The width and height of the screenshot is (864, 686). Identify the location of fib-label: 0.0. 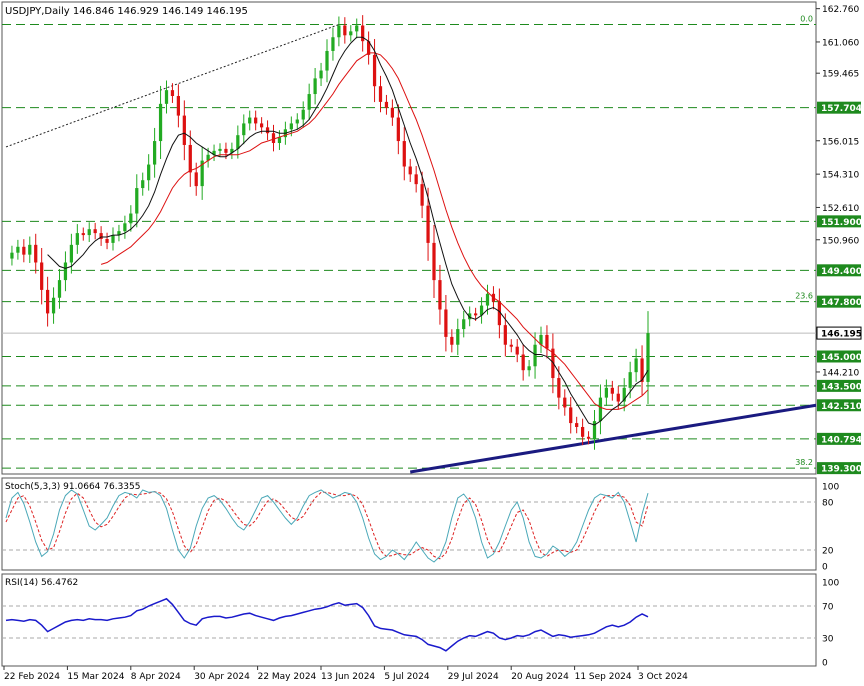
(806, 19).